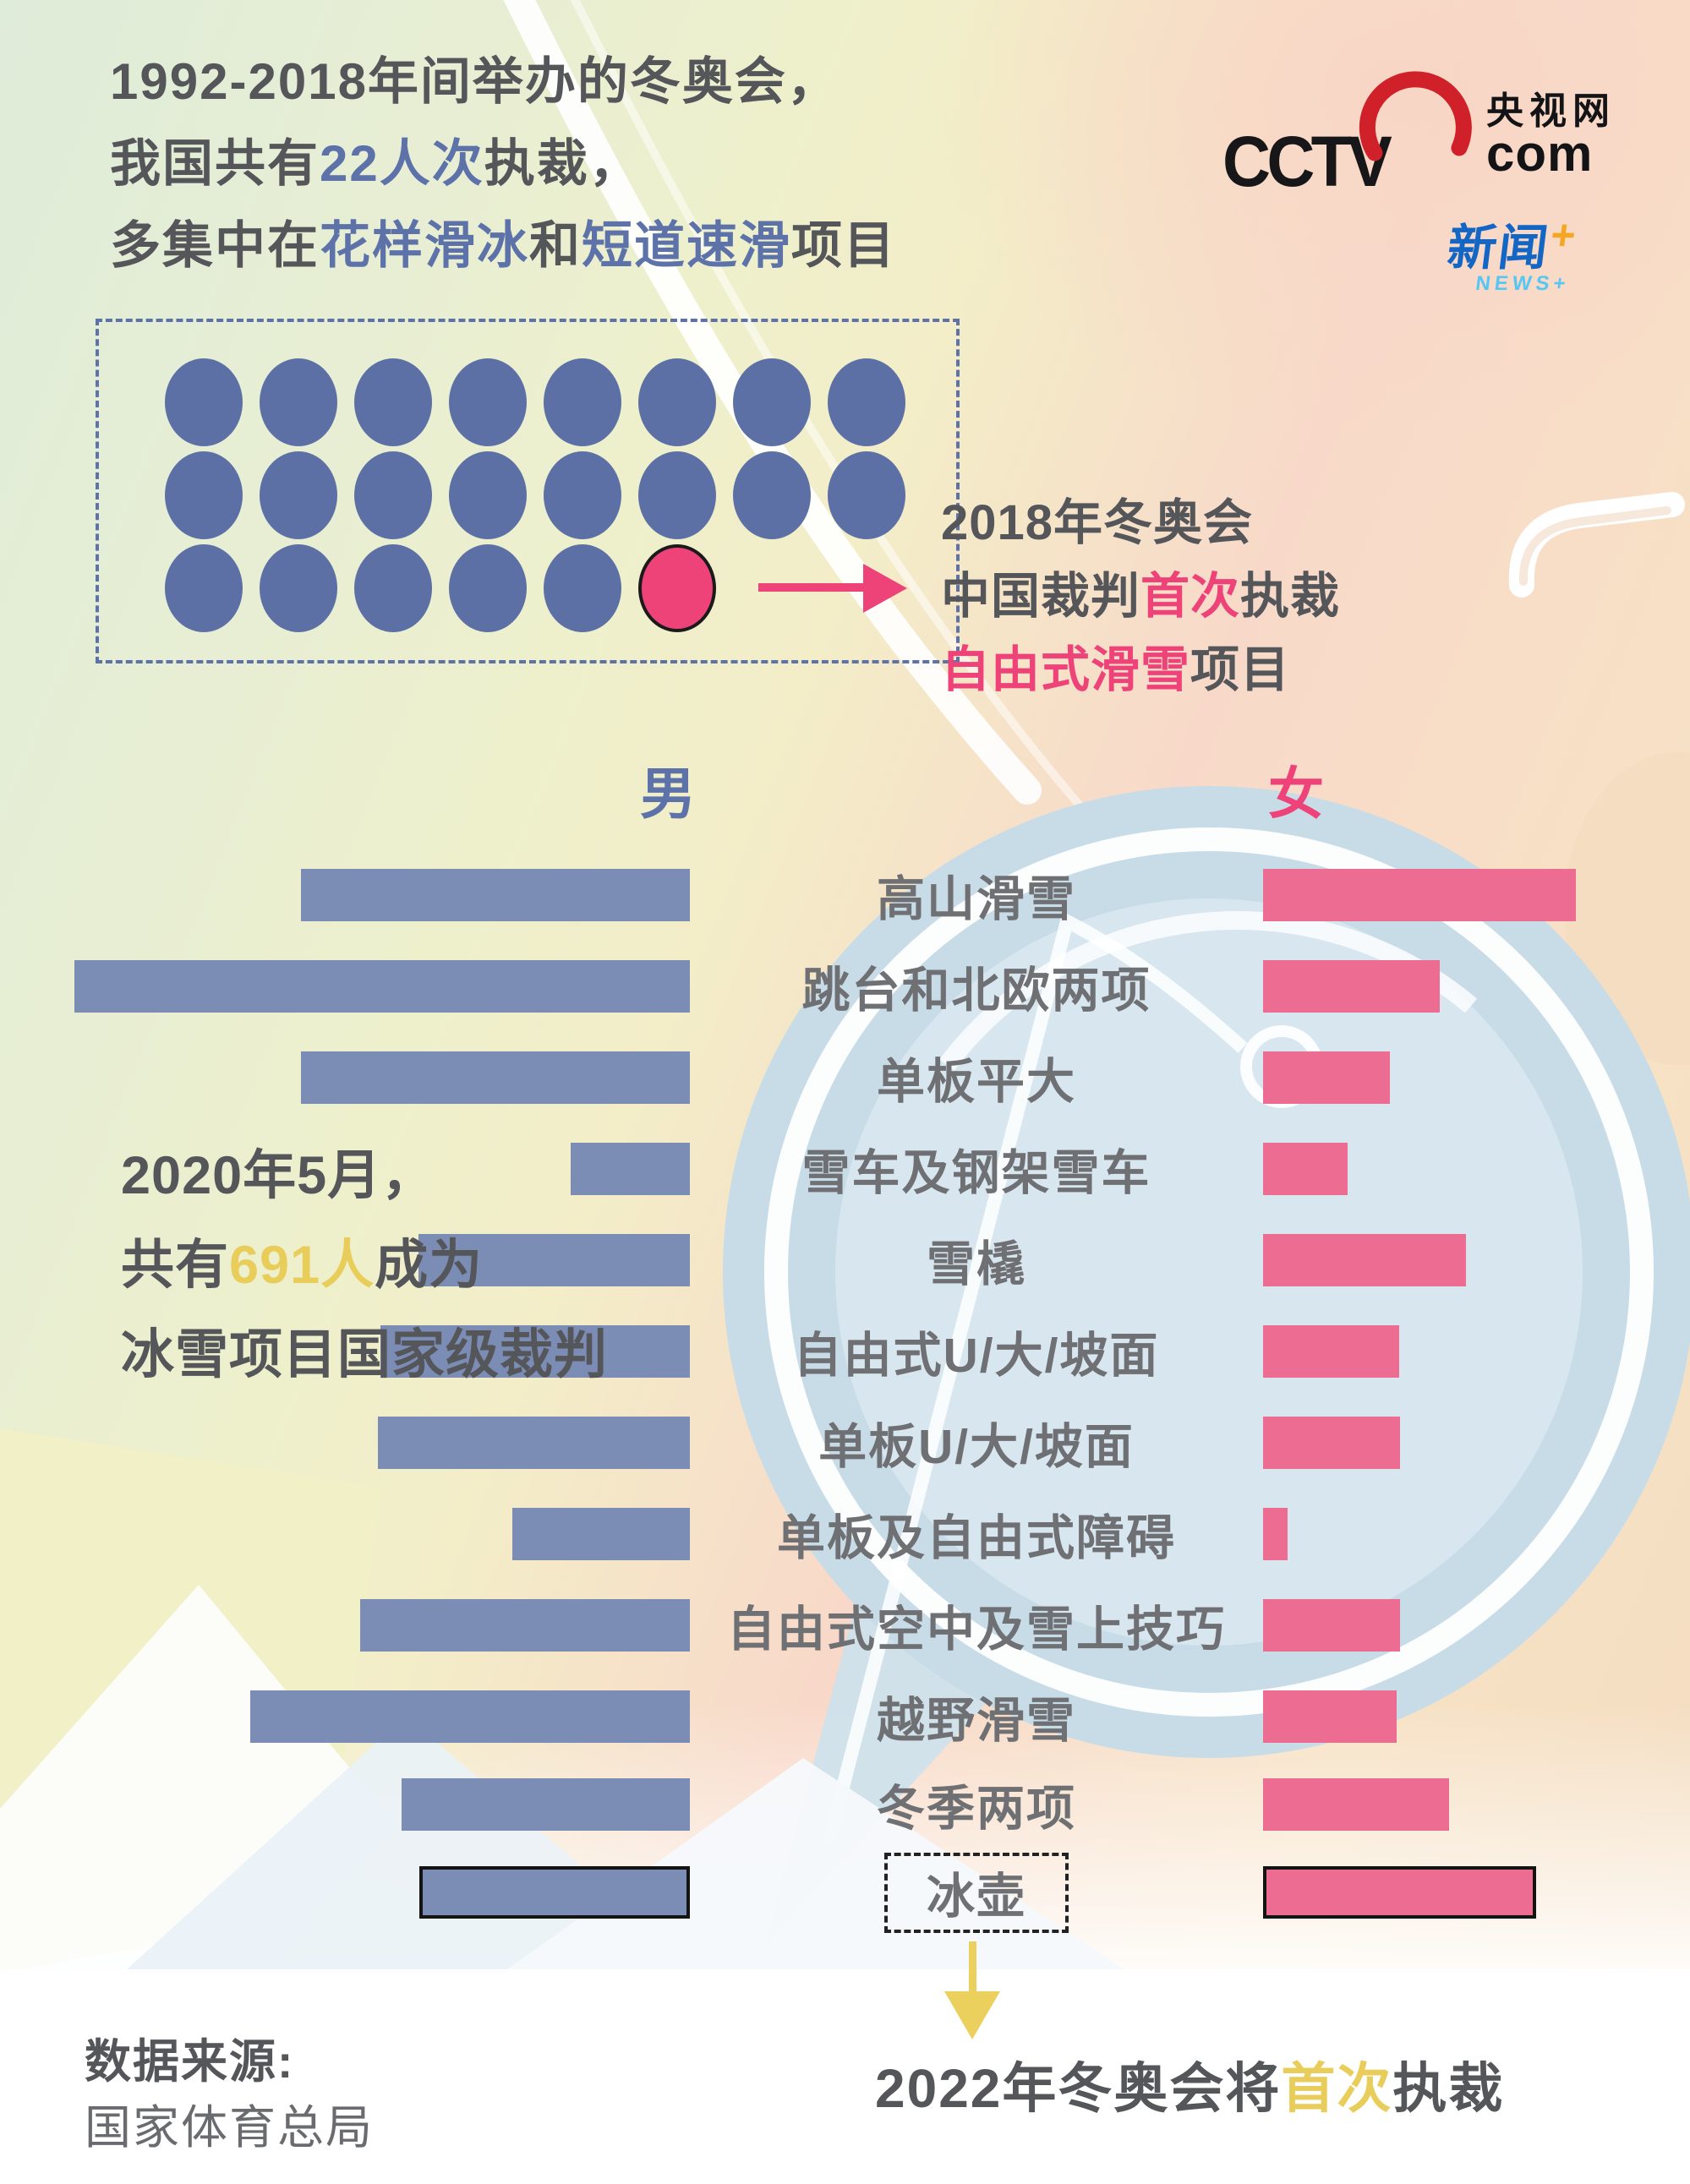 The height and width of the screenshot is (2184, 1690). Describe the element at coordinates (230, 2127) in the screenshot. I see `source-value: 国家体育总局` at that location.